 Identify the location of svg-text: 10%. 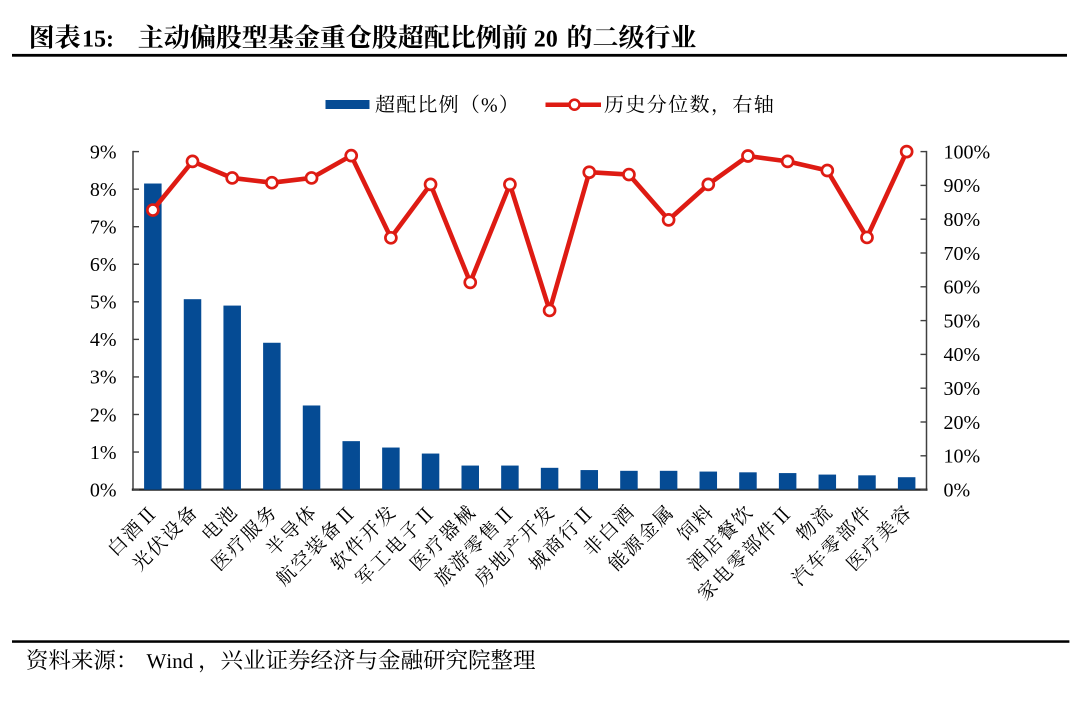
(962, 457).